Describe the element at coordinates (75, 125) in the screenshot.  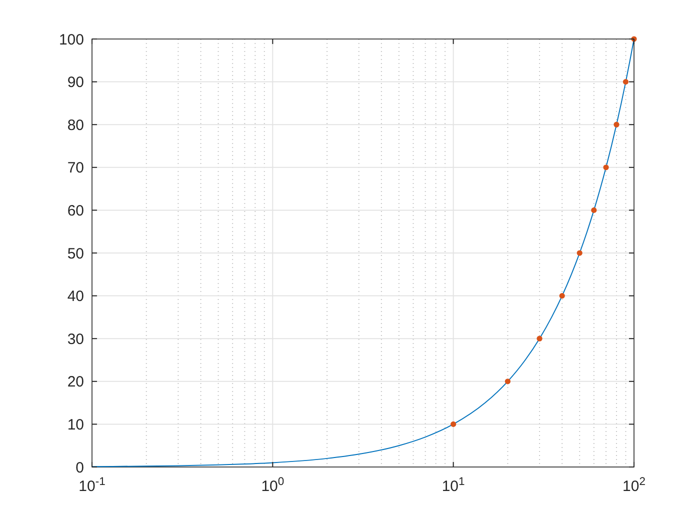
I see `y-tick-label: 80` at that location.